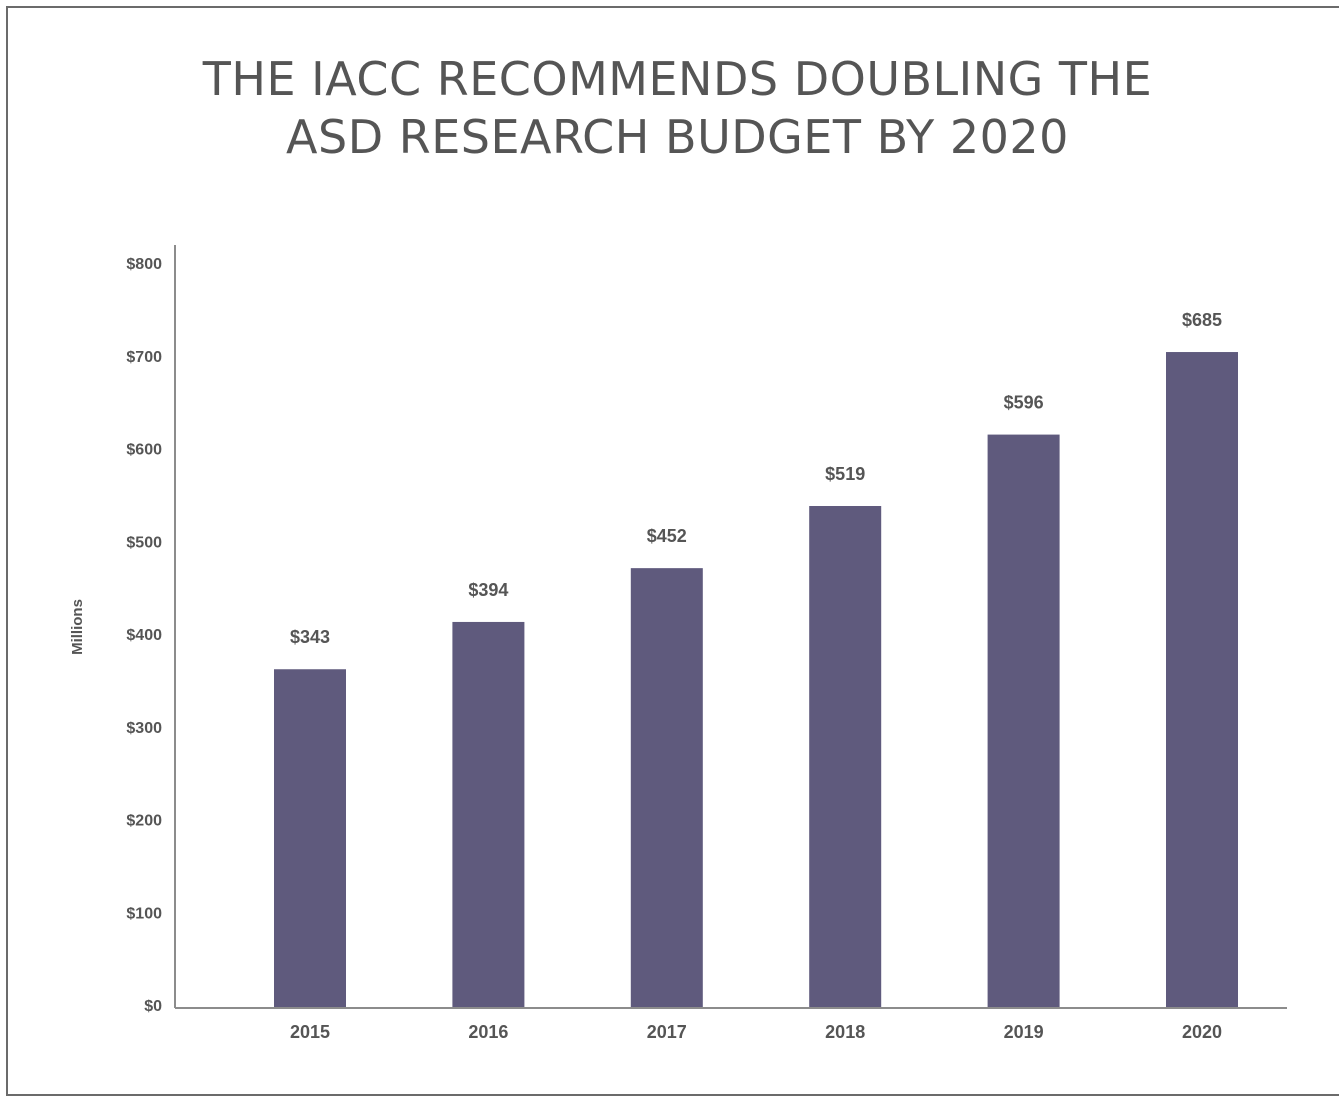 This screenshot has width=1339, height=1096. Describe the element at coordinates (144, 728) in the screenshot. I see `y-tick-label: $300` at that location.